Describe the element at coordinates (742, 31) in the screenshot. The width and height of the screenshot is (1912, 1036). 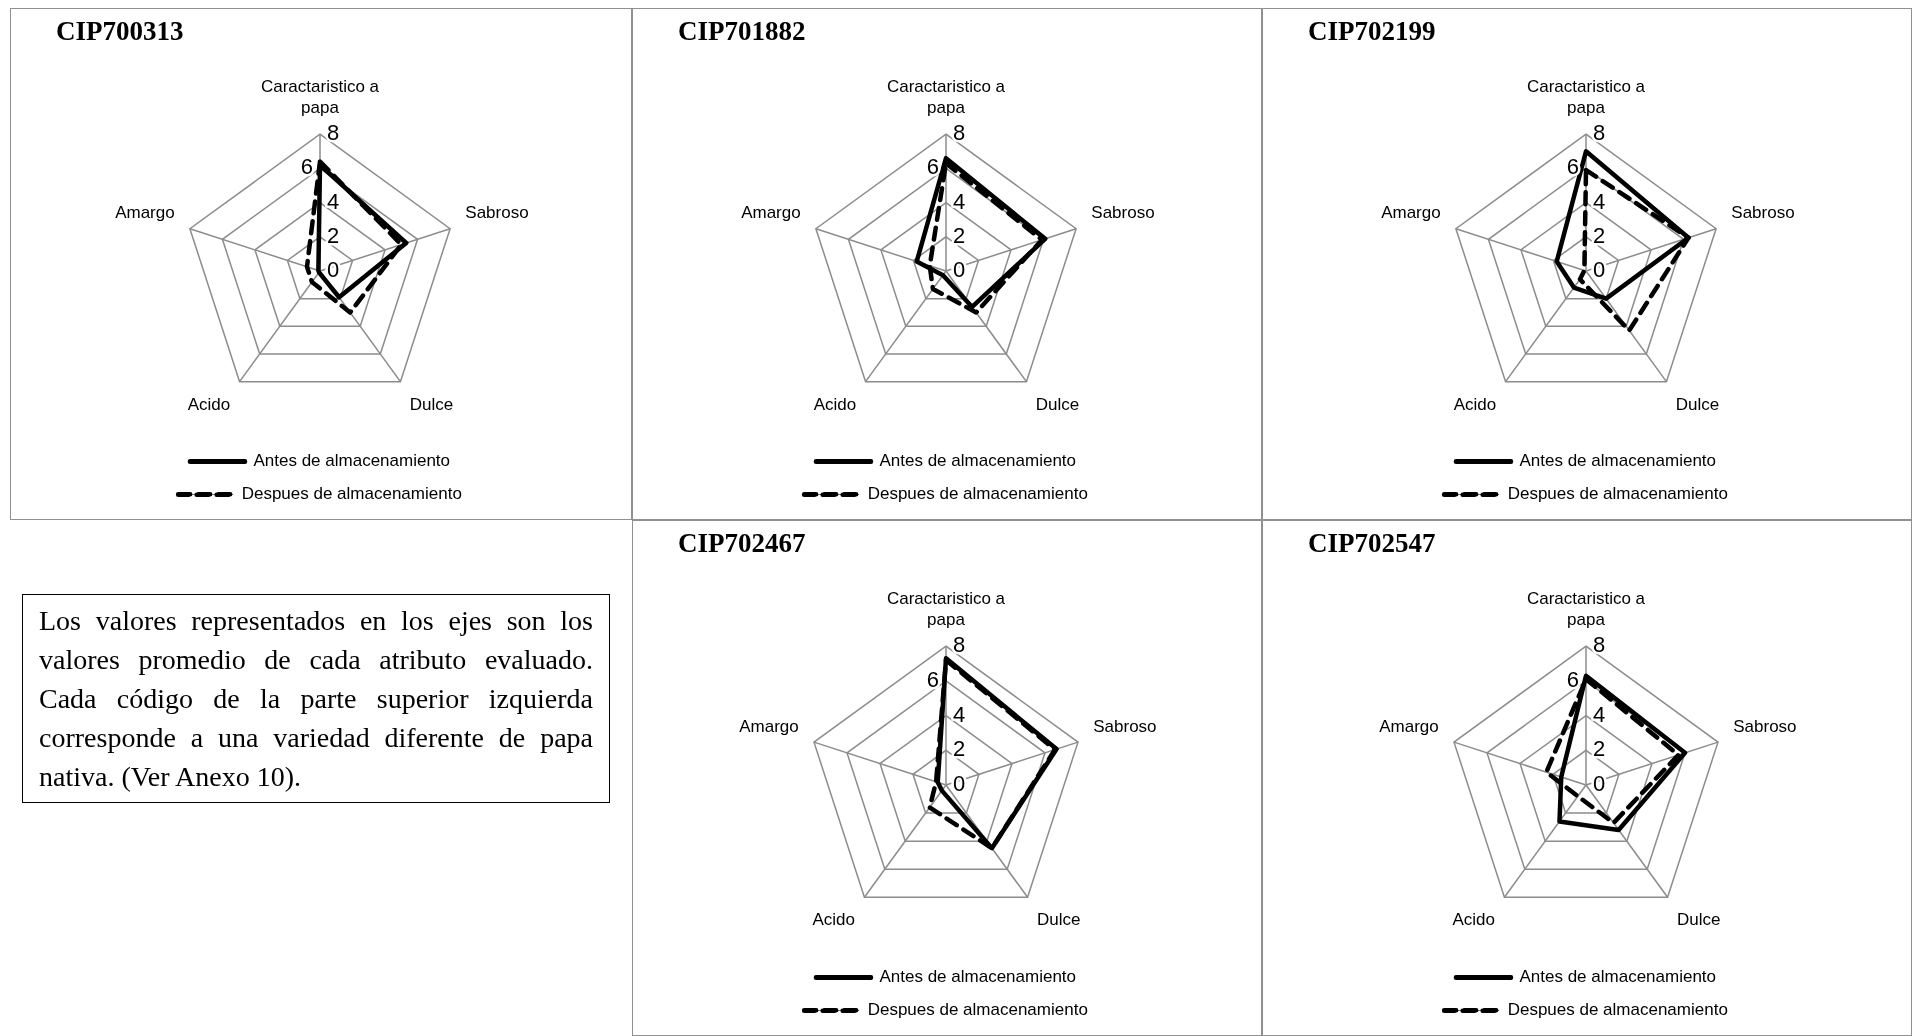
I see `chart-title: CIP701882` at that location.